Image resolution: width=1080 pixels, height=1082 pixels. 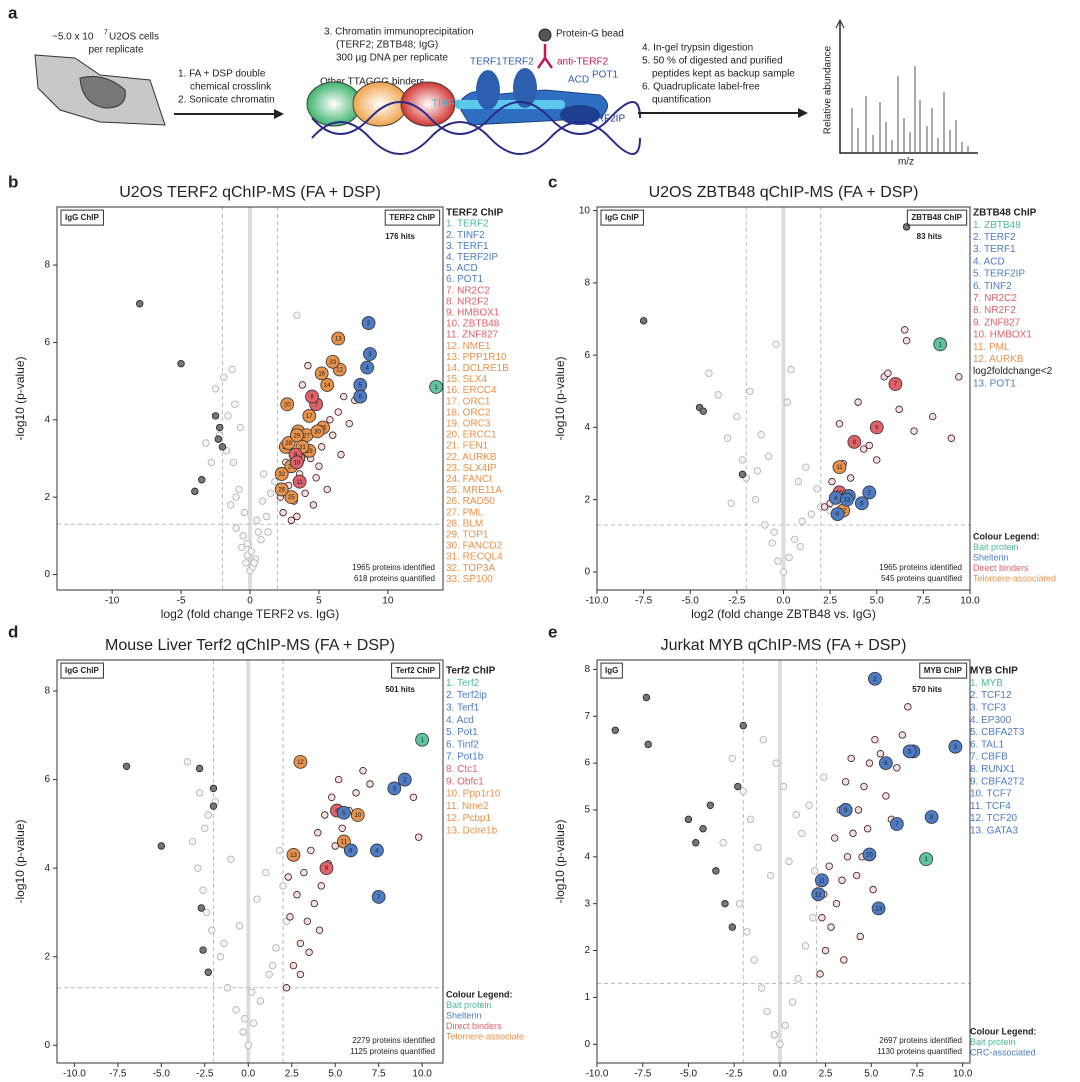 What do you see at coordinates (47, 342) in the screenshot?
I see `y-tick-label: 6` at bounding box center [47, 342].